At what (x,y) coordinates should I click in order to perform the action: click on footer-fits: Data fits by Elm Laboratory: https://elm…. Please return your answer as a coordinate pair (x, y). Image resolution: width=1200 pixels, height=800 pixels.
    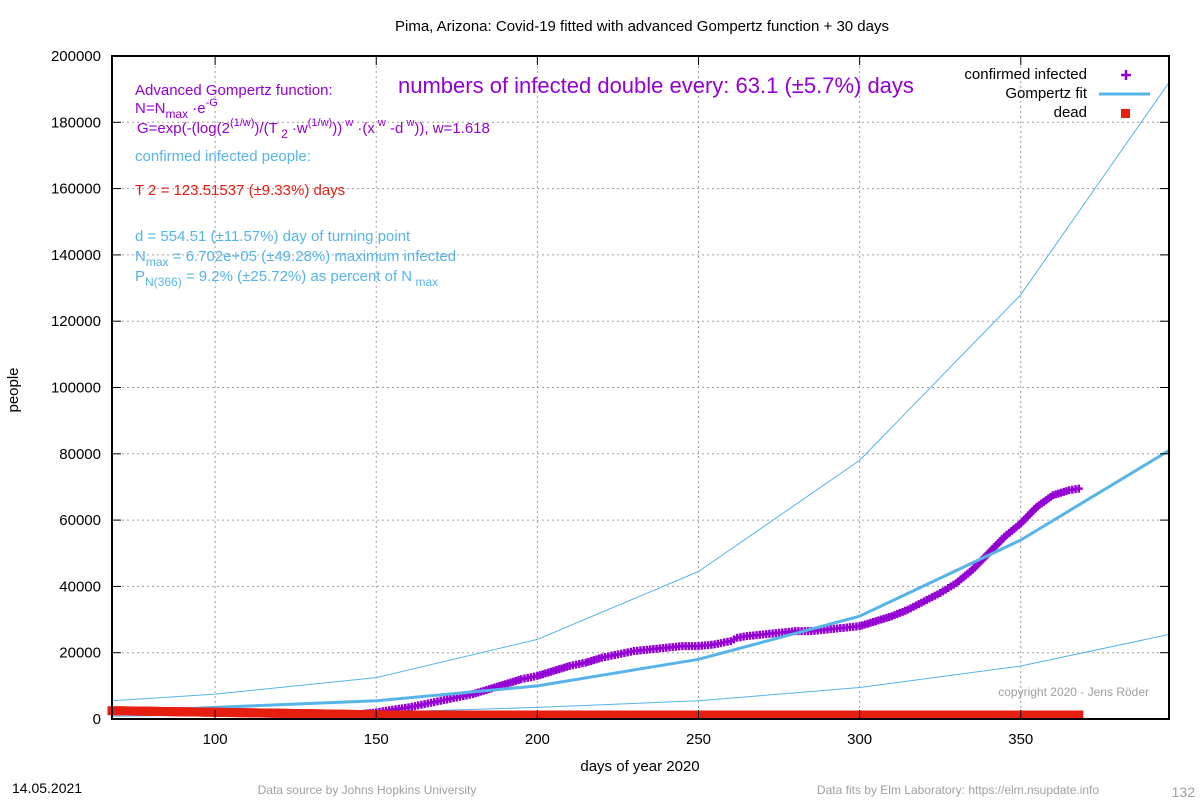
    Looking at the image, I should click on (958, 790).